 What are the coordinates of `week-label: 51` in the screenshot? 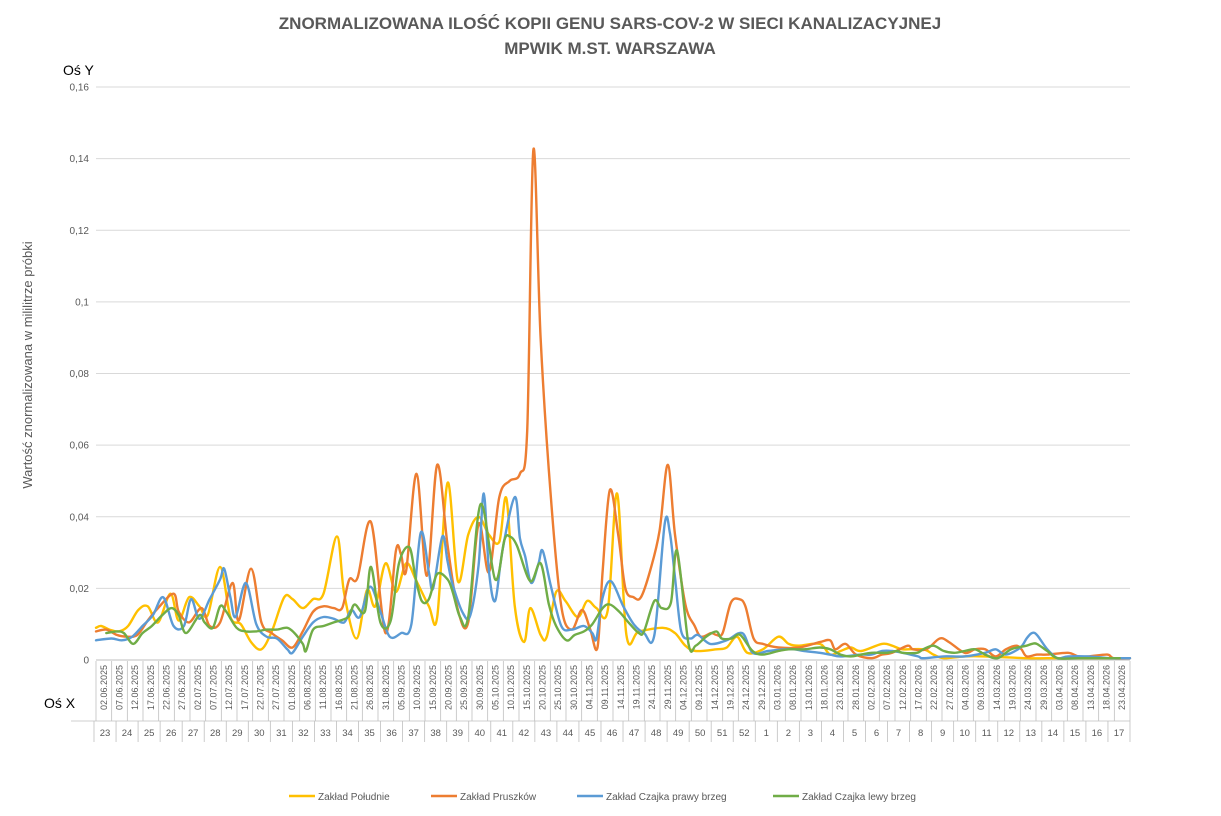 It's located at (722, 733).